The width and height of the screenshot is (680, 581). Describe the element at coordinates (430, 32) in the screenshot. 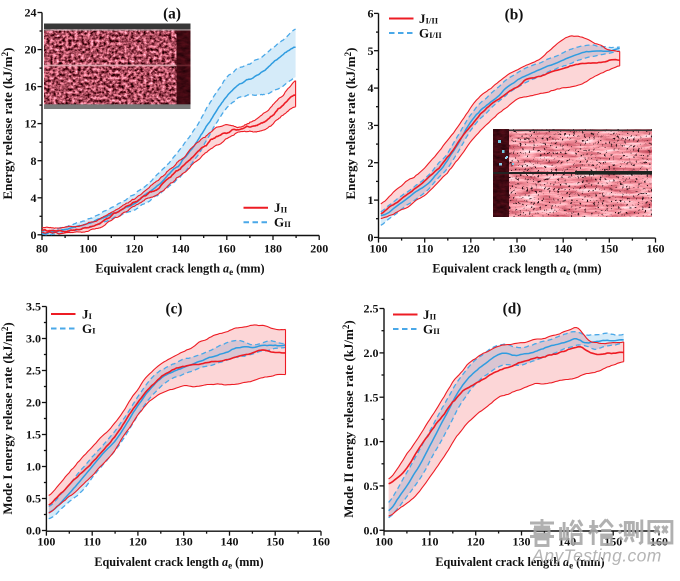

I see `svg-text: GI/II` at that location.